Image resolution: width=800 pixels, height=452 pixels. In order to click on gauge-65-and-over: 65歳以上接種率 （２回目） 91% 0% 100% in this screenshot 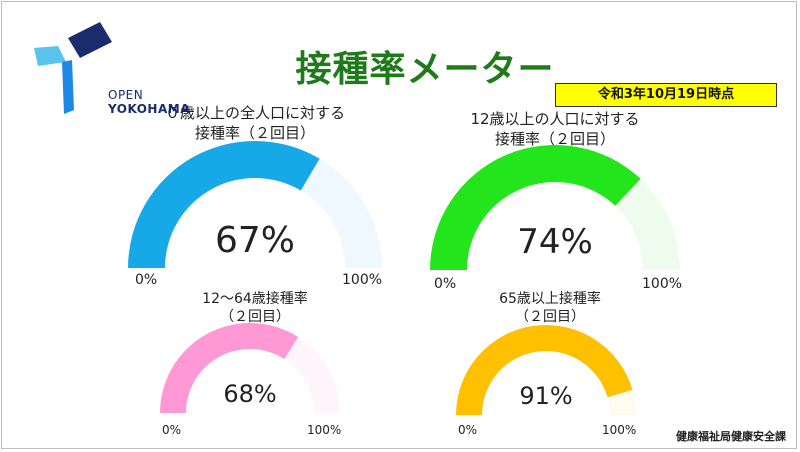, I will do `click(550, 365)`.